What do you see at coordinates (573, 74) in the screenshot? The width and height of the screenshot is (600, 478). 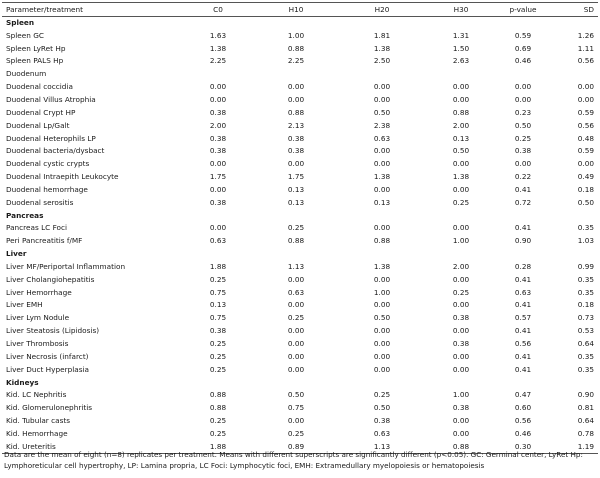 I see `cell-sd` at bounding box center [573, 74].